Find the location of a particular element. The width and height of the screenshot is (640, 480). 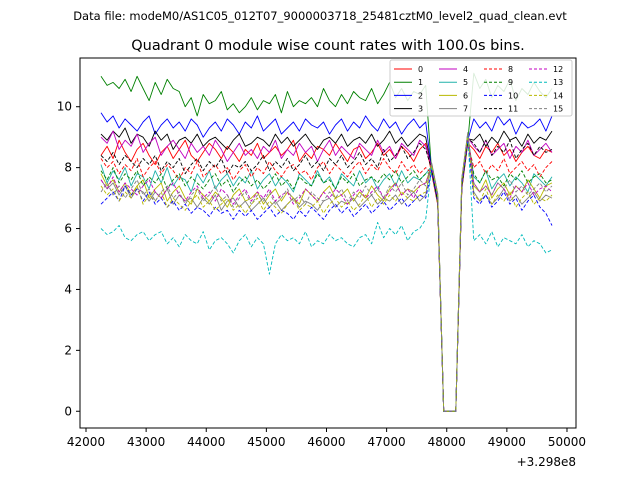

x-tick-label: 50000 is located at coordinates (567, 442).